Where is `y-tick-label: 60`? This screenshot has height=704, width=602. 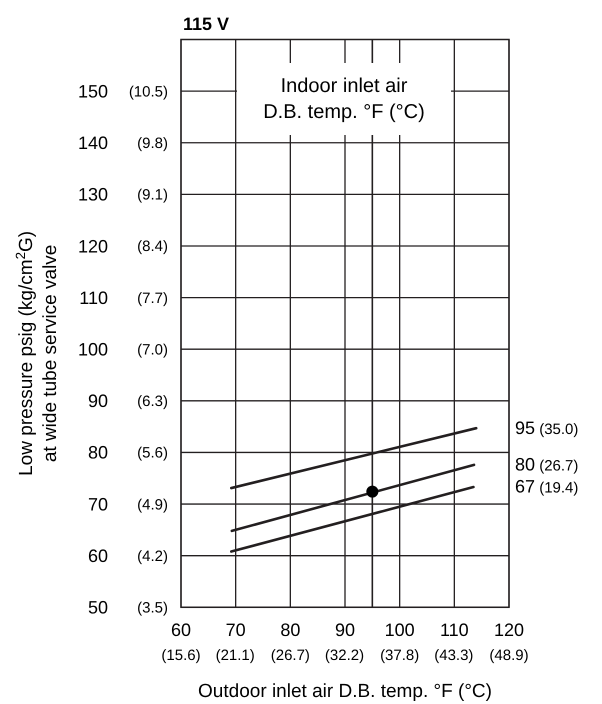 y-tick-label: 60 is located at coordinates (98, 556).